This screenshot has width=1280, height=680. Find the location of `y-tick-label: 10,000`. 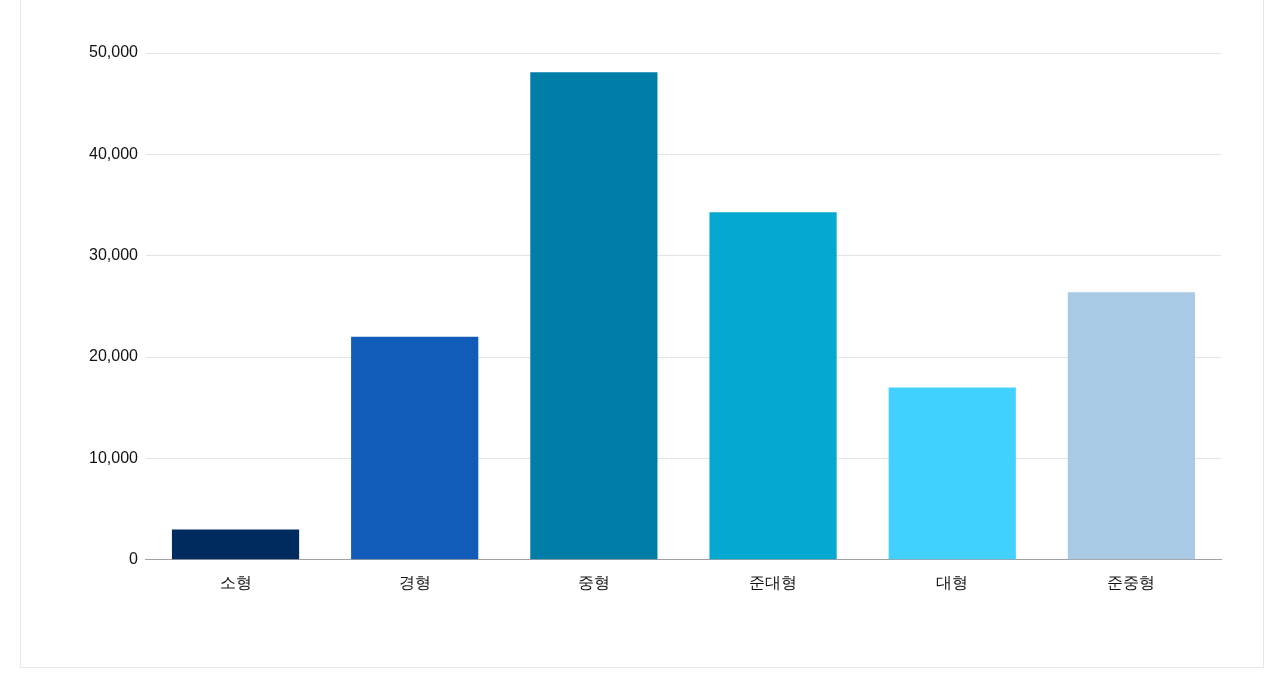

y-tick-label: 10,000 is located at coordinates (114, 457).